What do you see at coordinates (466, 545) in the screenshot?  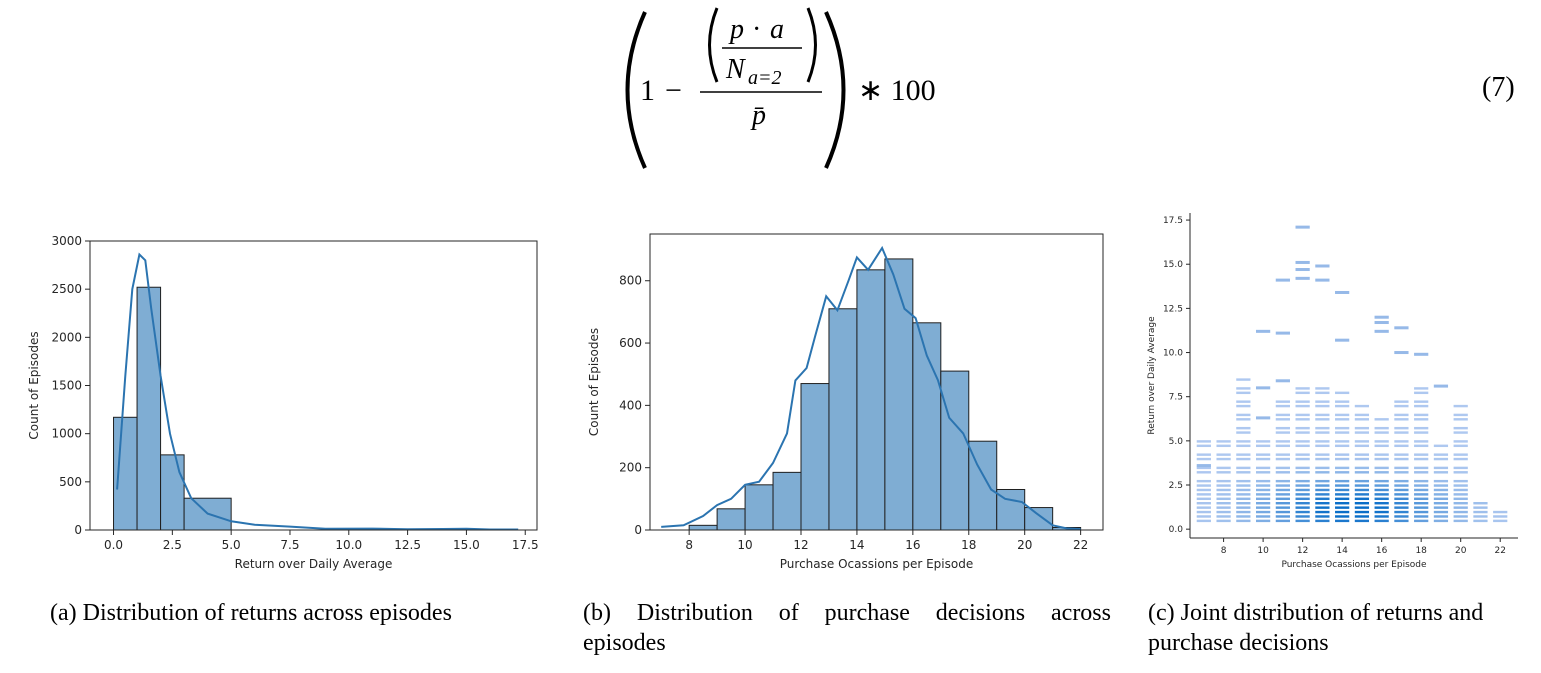 I see `chart-a-xtick-label-6: 15.0` at bounding box center [466, 545].